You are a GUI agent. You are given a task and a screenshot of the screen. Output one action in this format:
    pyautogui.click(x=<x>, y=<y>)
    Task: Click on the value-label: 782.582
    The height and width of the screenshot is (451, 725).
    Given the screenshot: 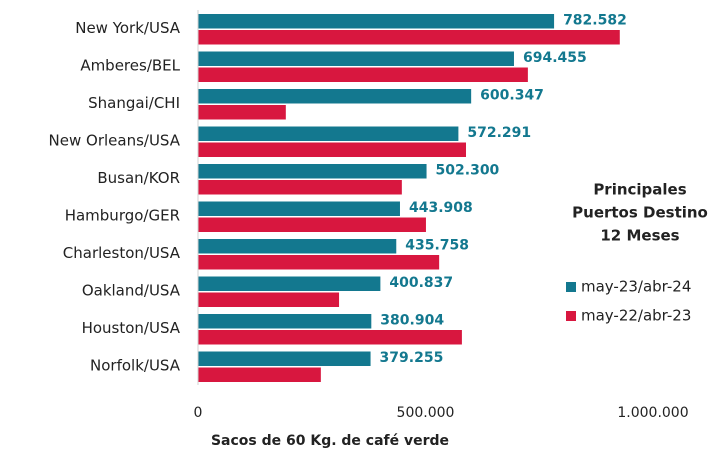 What is the action you would take?
    pyautogui.click(x=595, y=20)
    